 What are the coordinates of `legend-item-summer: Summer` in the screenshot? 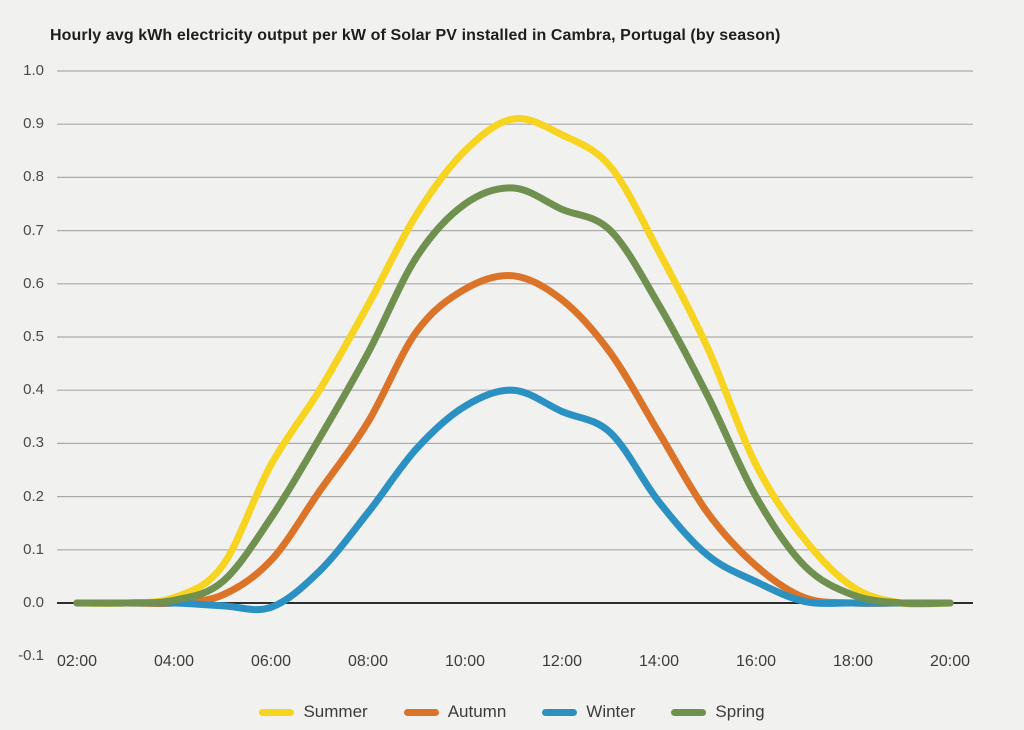 It's located at (313, 712).